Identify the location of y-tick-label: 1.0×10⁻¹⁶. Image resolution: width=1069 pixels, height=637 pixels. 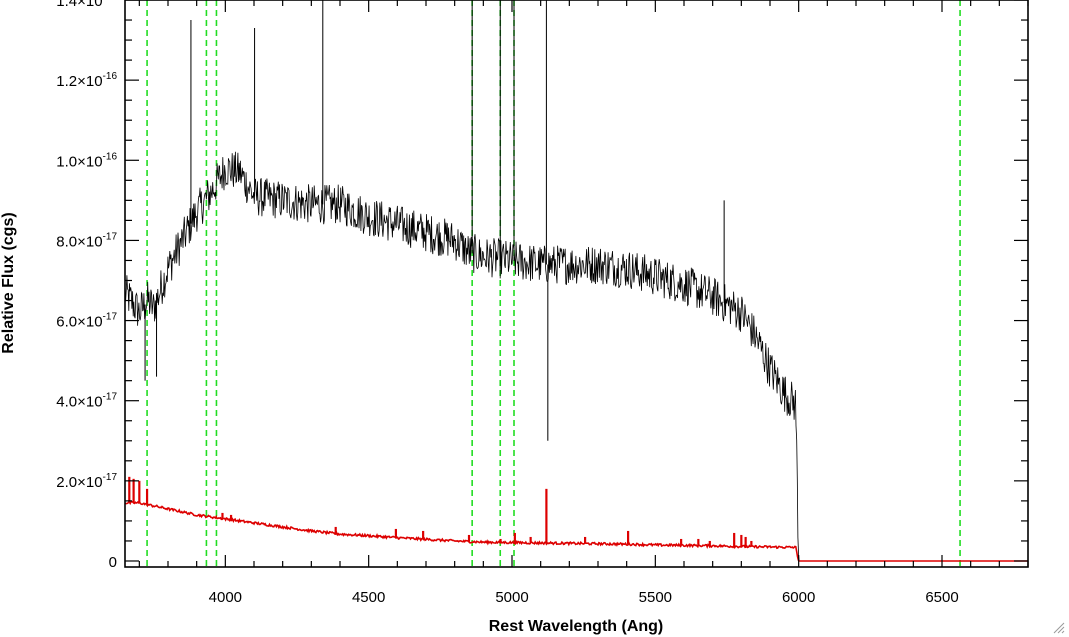
(86, 160).